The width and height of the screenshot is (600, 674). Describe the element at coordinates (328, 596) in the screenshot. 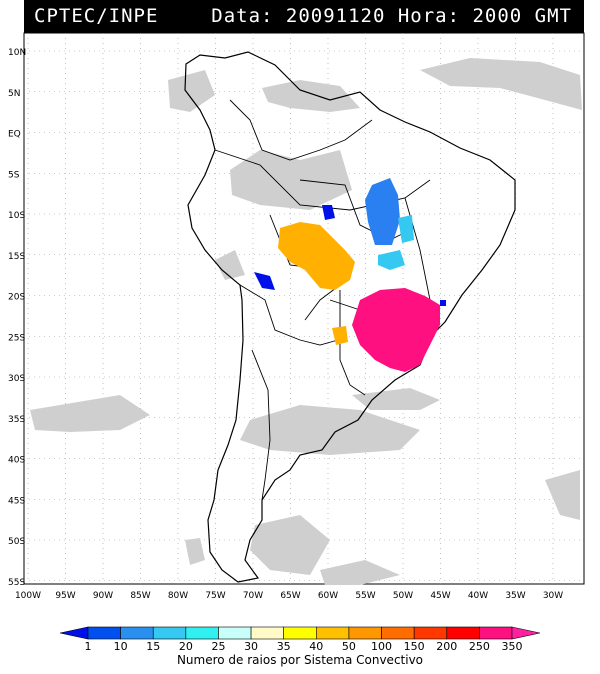

I see `lon-label: 60W` at that location.